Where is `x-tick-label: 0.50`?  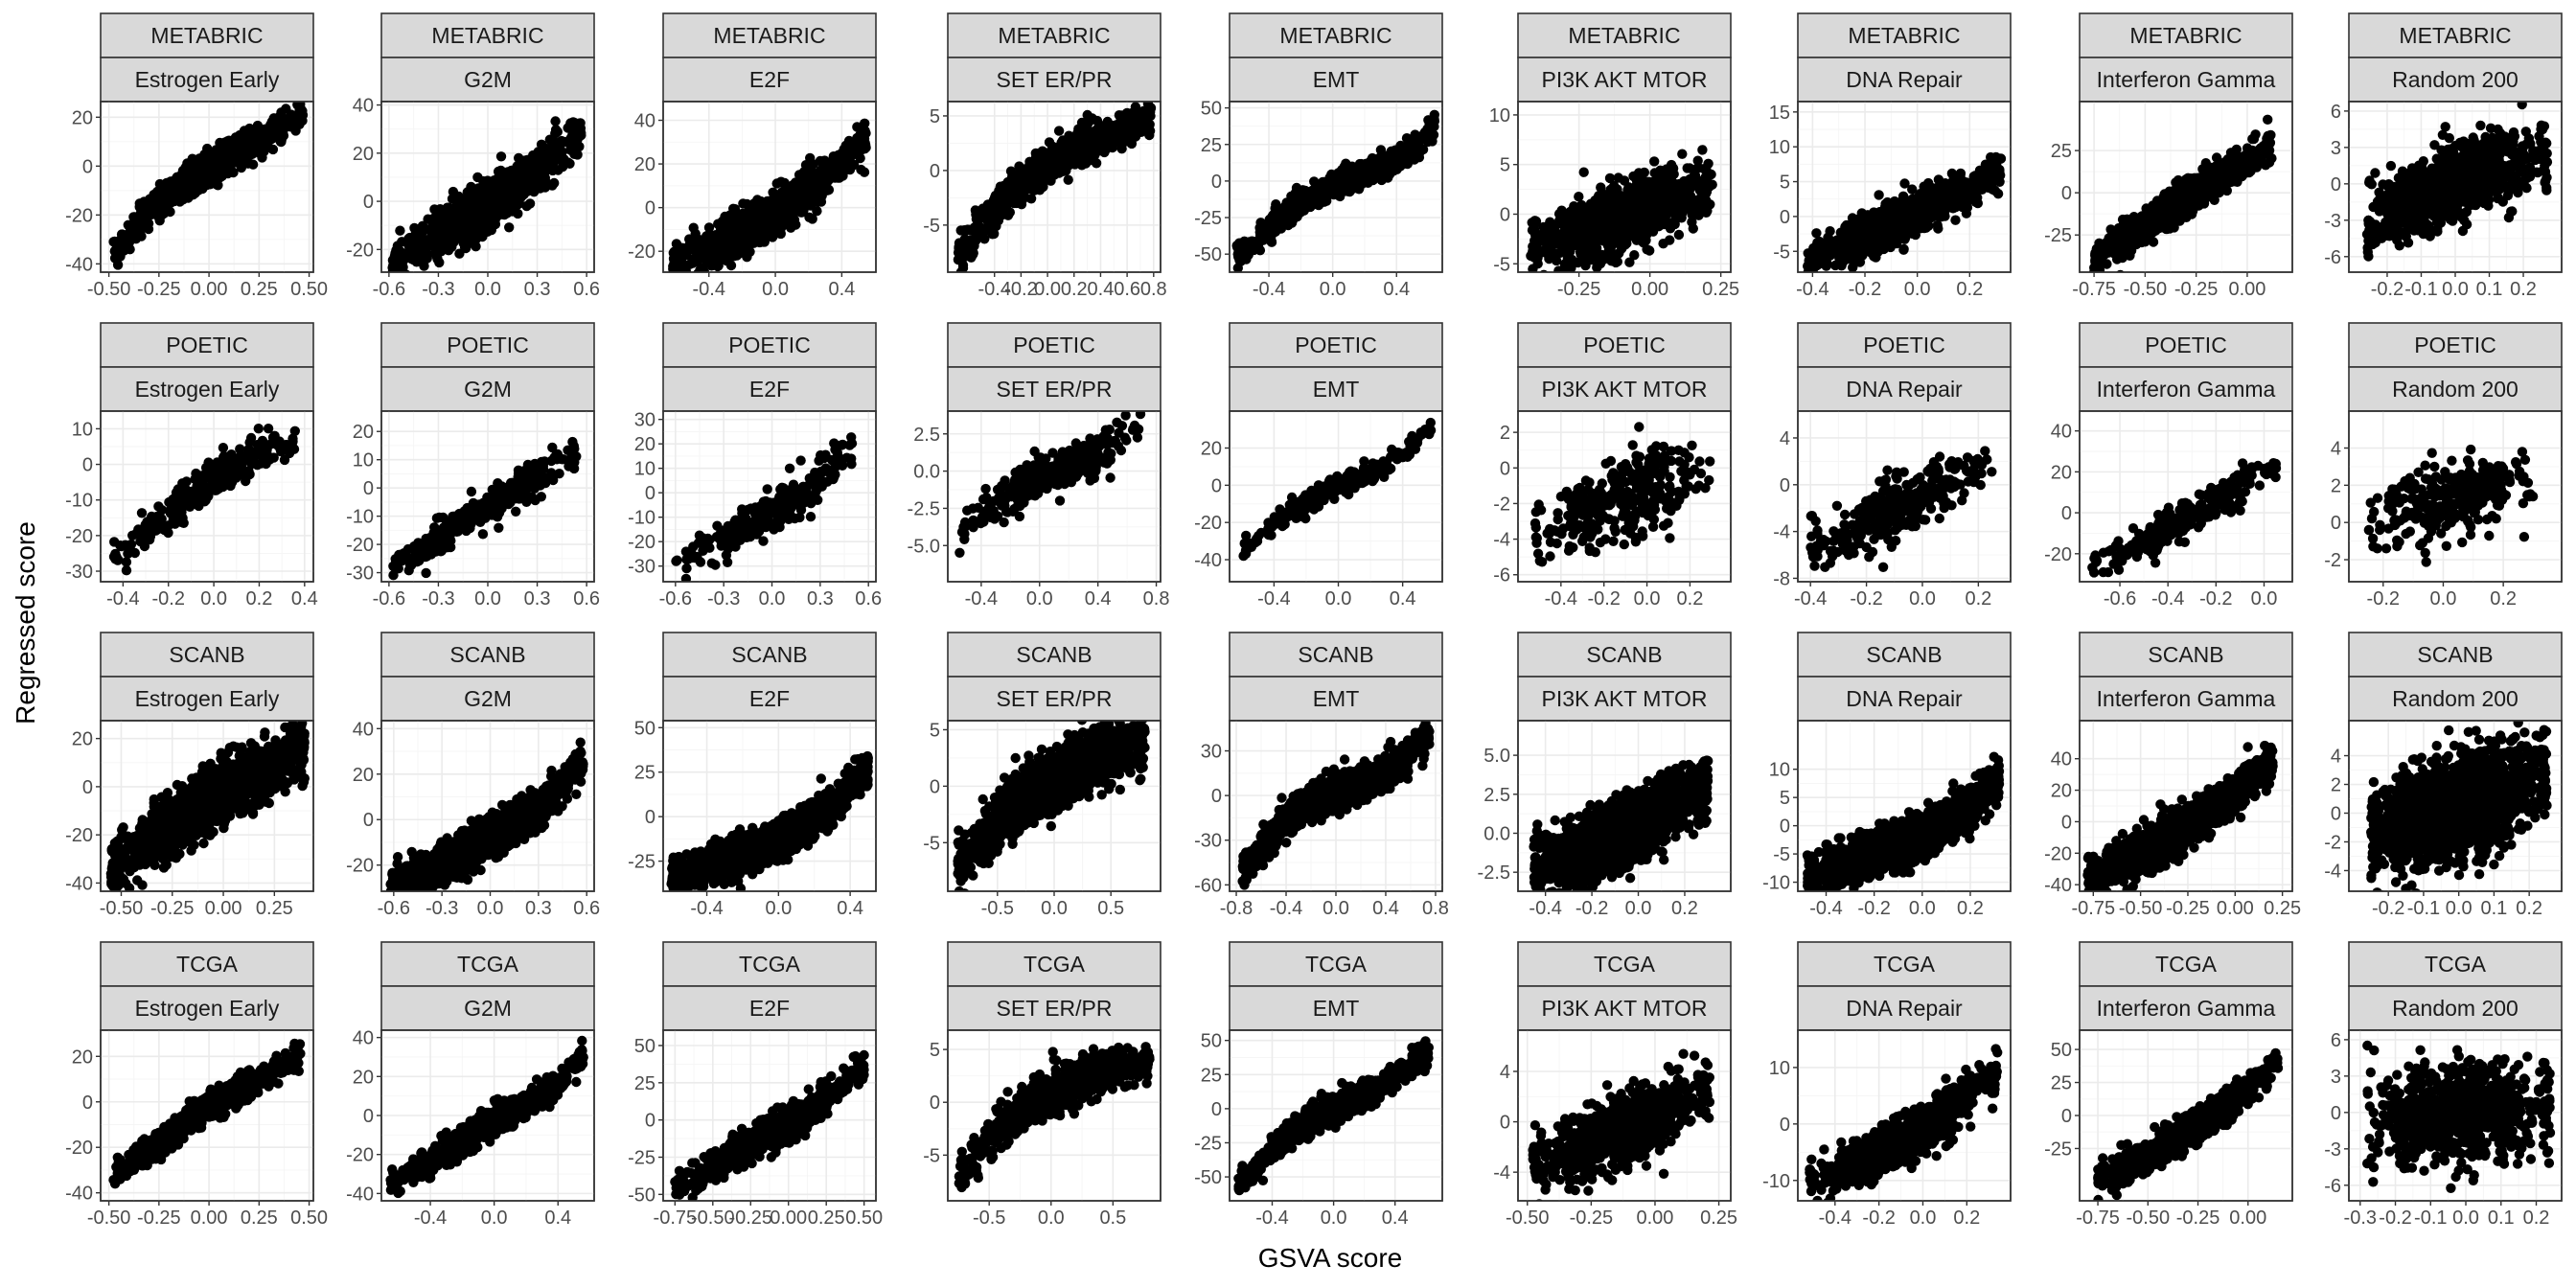
x-tick-label: 0.50 is located at coordinates (309, 289).